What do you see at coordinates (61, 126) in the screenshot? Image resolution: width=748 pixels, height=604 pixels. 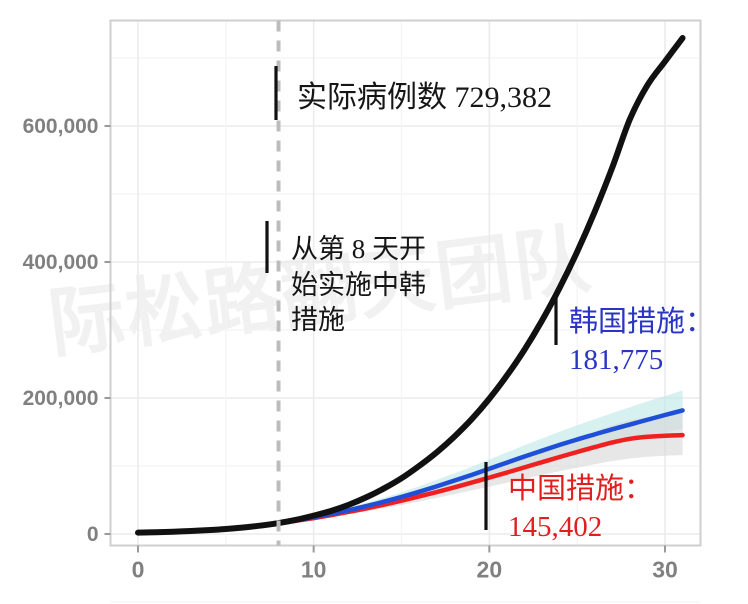 I see `y-tick-label: 600,000` at bounding box center [61, 126].